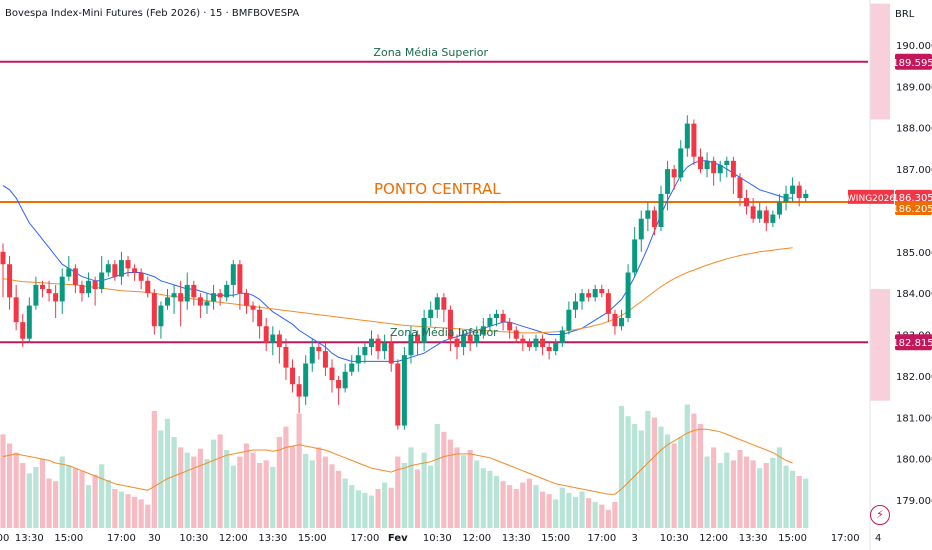  Describe the element at coordinates (880, 345) in the screenshot. I see `lower-zone-band` at that location.